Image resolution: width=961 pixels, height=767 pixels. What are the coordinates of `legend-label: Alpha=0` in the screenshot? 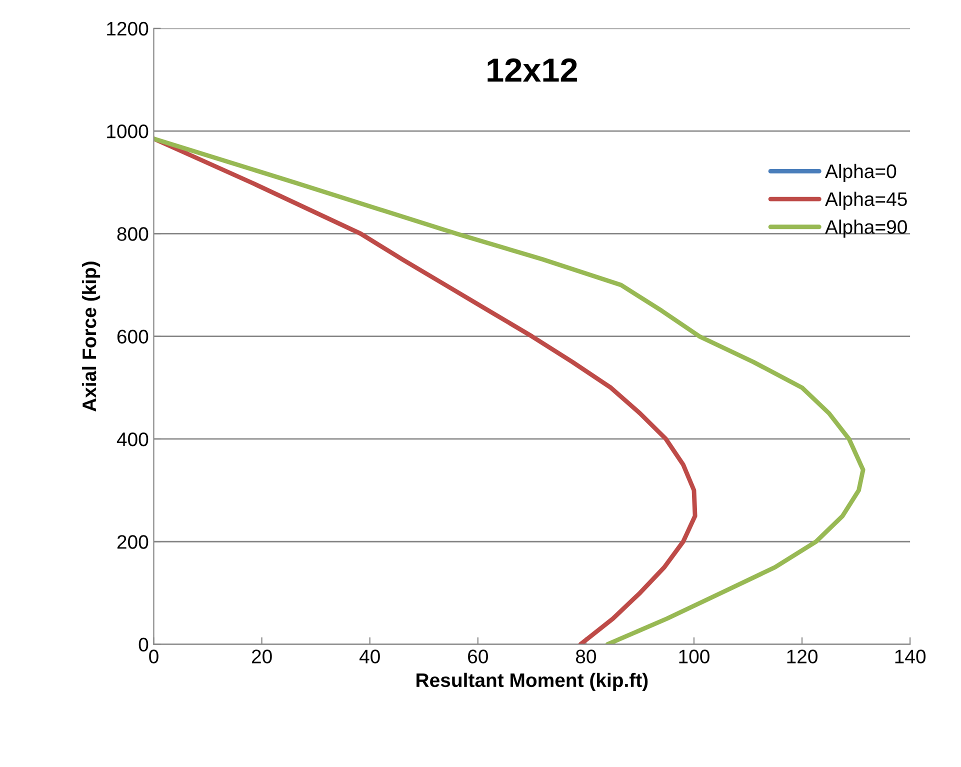 It's located at (860, 173).